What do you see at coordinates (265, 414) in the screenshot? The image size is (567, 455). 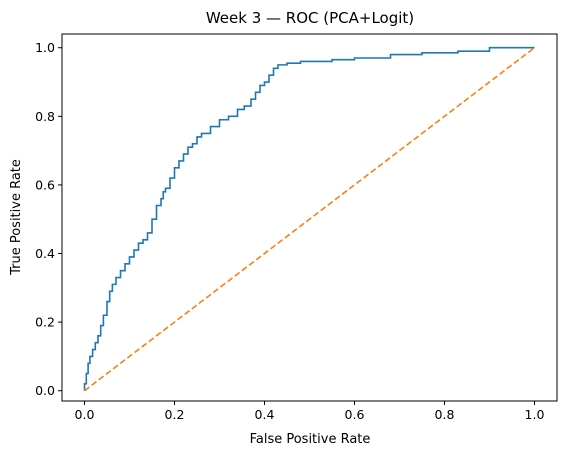 I see `x-tick-label: 0.4` at bounding box center [265, 414].